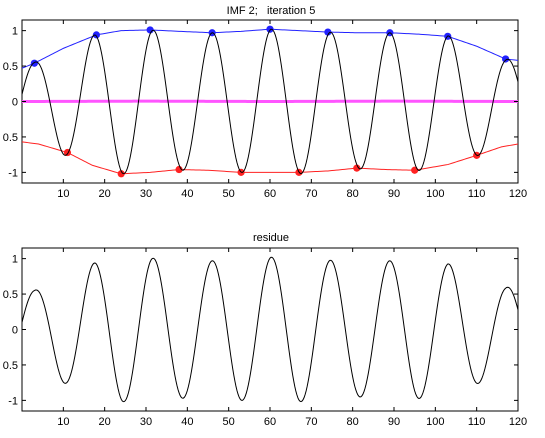  Describe the element at coordinates (311, 194) in the screenshot. I see `imf-xtick-label: 70` at that location.